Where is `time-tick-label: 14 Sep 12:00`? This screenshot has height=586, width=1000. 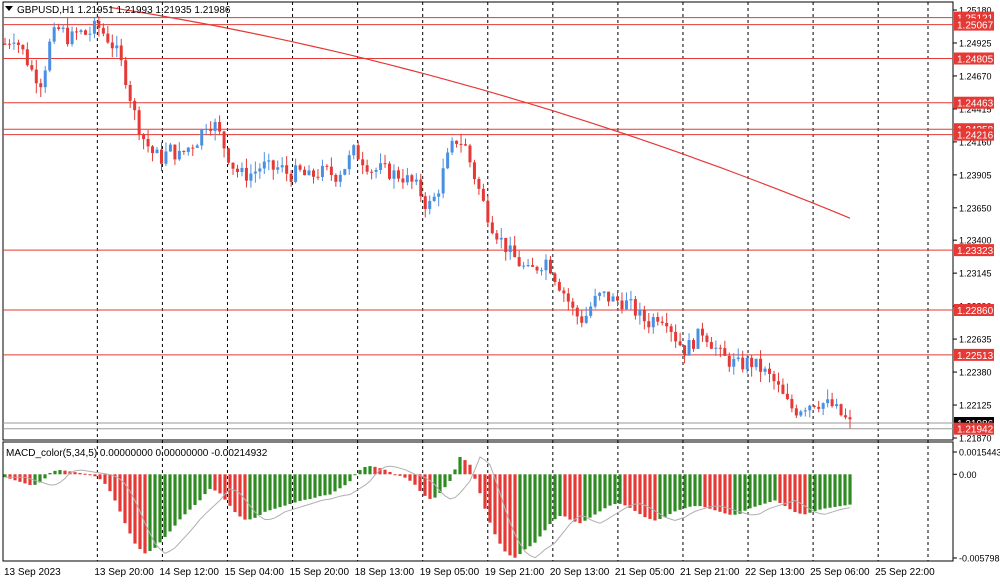 time-tick-label: 14 Sep 12:00 is located at coordinates (189, 572).